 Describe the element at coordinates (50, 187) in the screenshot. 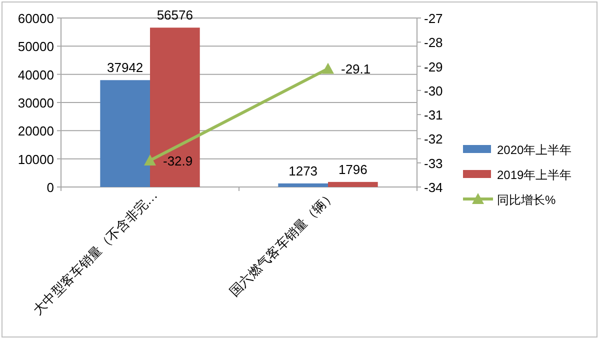

I see `y-tick-label: 0` at that location.